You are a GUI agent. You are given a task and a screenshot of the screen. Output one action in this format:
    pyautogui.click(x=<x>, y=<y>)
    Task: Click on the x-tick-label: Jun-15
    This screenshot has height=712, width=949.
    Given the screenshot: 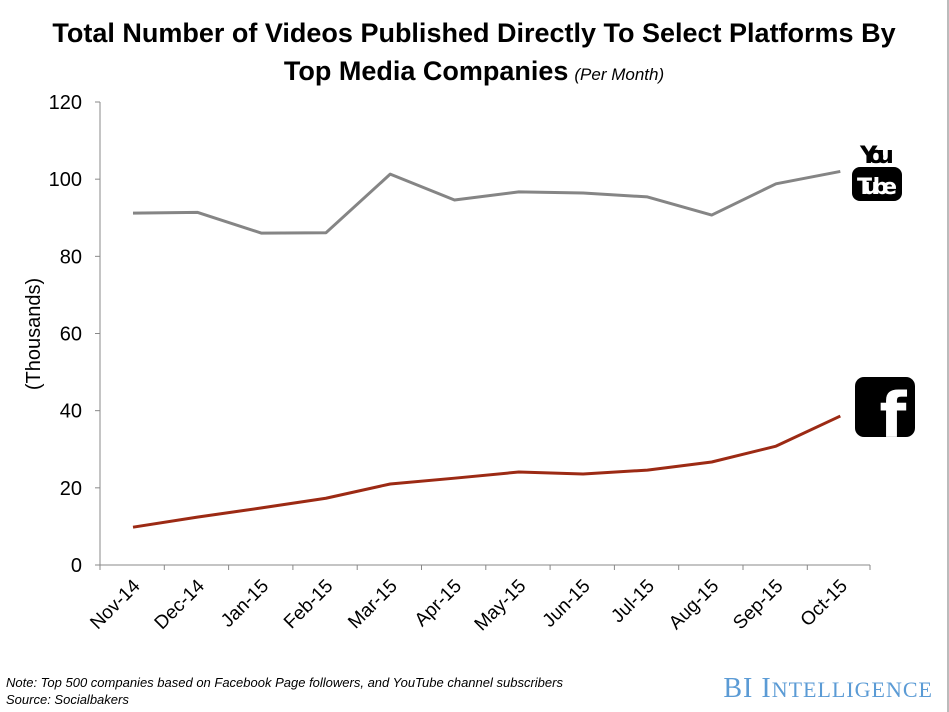 What is the action you would take?
    pyautogui.click(x=567, y=604)
    